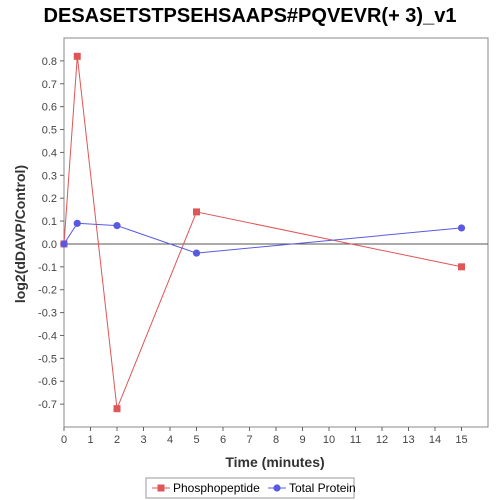 This screenshot has height=500, width=500. Describe the element at coordinates (276, 440) in the screenshot. I see `x-tick-label: 8` at that location.